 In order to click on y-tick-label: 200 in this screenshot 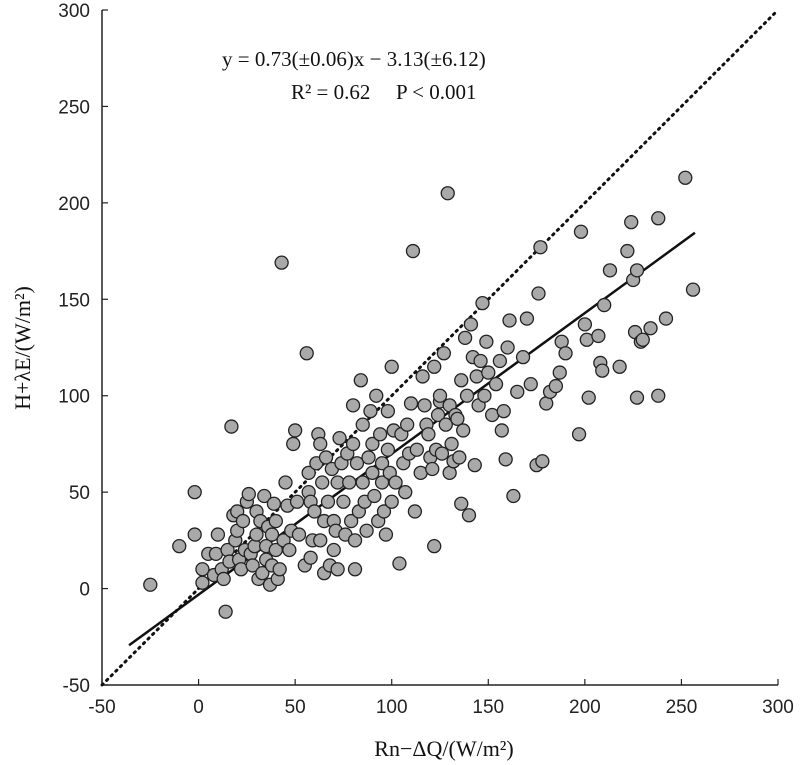, I will do `click(74, 204)`.